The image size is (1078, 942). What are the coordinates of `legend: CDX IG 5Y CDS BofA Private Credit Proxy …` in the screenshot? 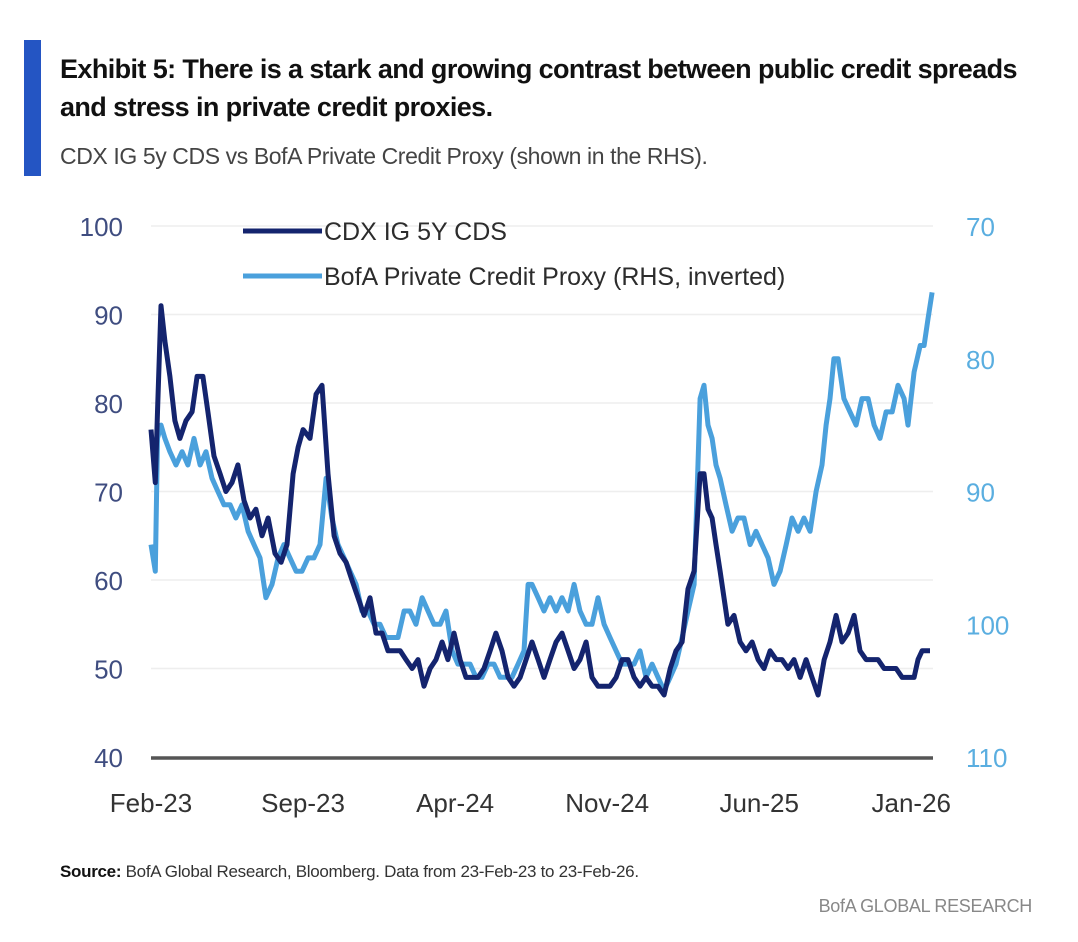 It's located at (514, 254).